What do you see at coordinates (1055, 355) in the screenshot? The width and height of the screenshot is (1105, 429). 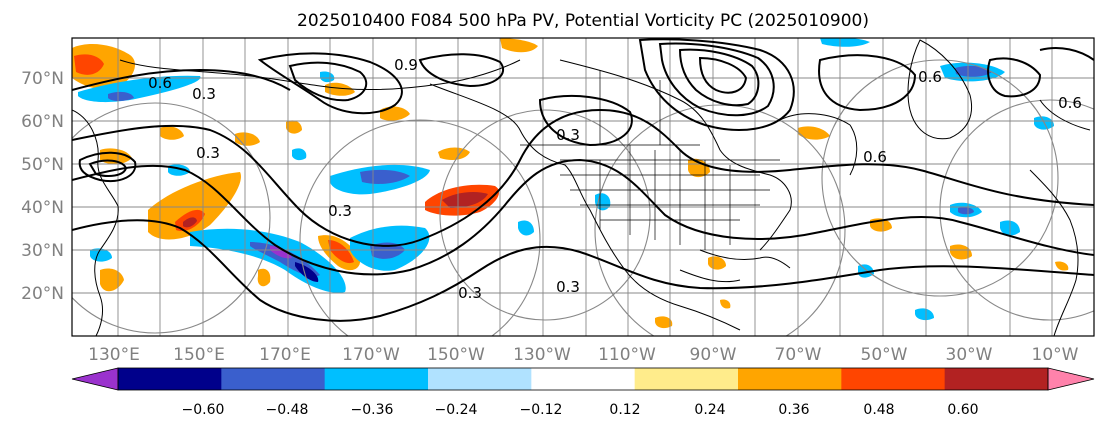 I see `lon-label: 10°W` at bounding box center [1055, 355].